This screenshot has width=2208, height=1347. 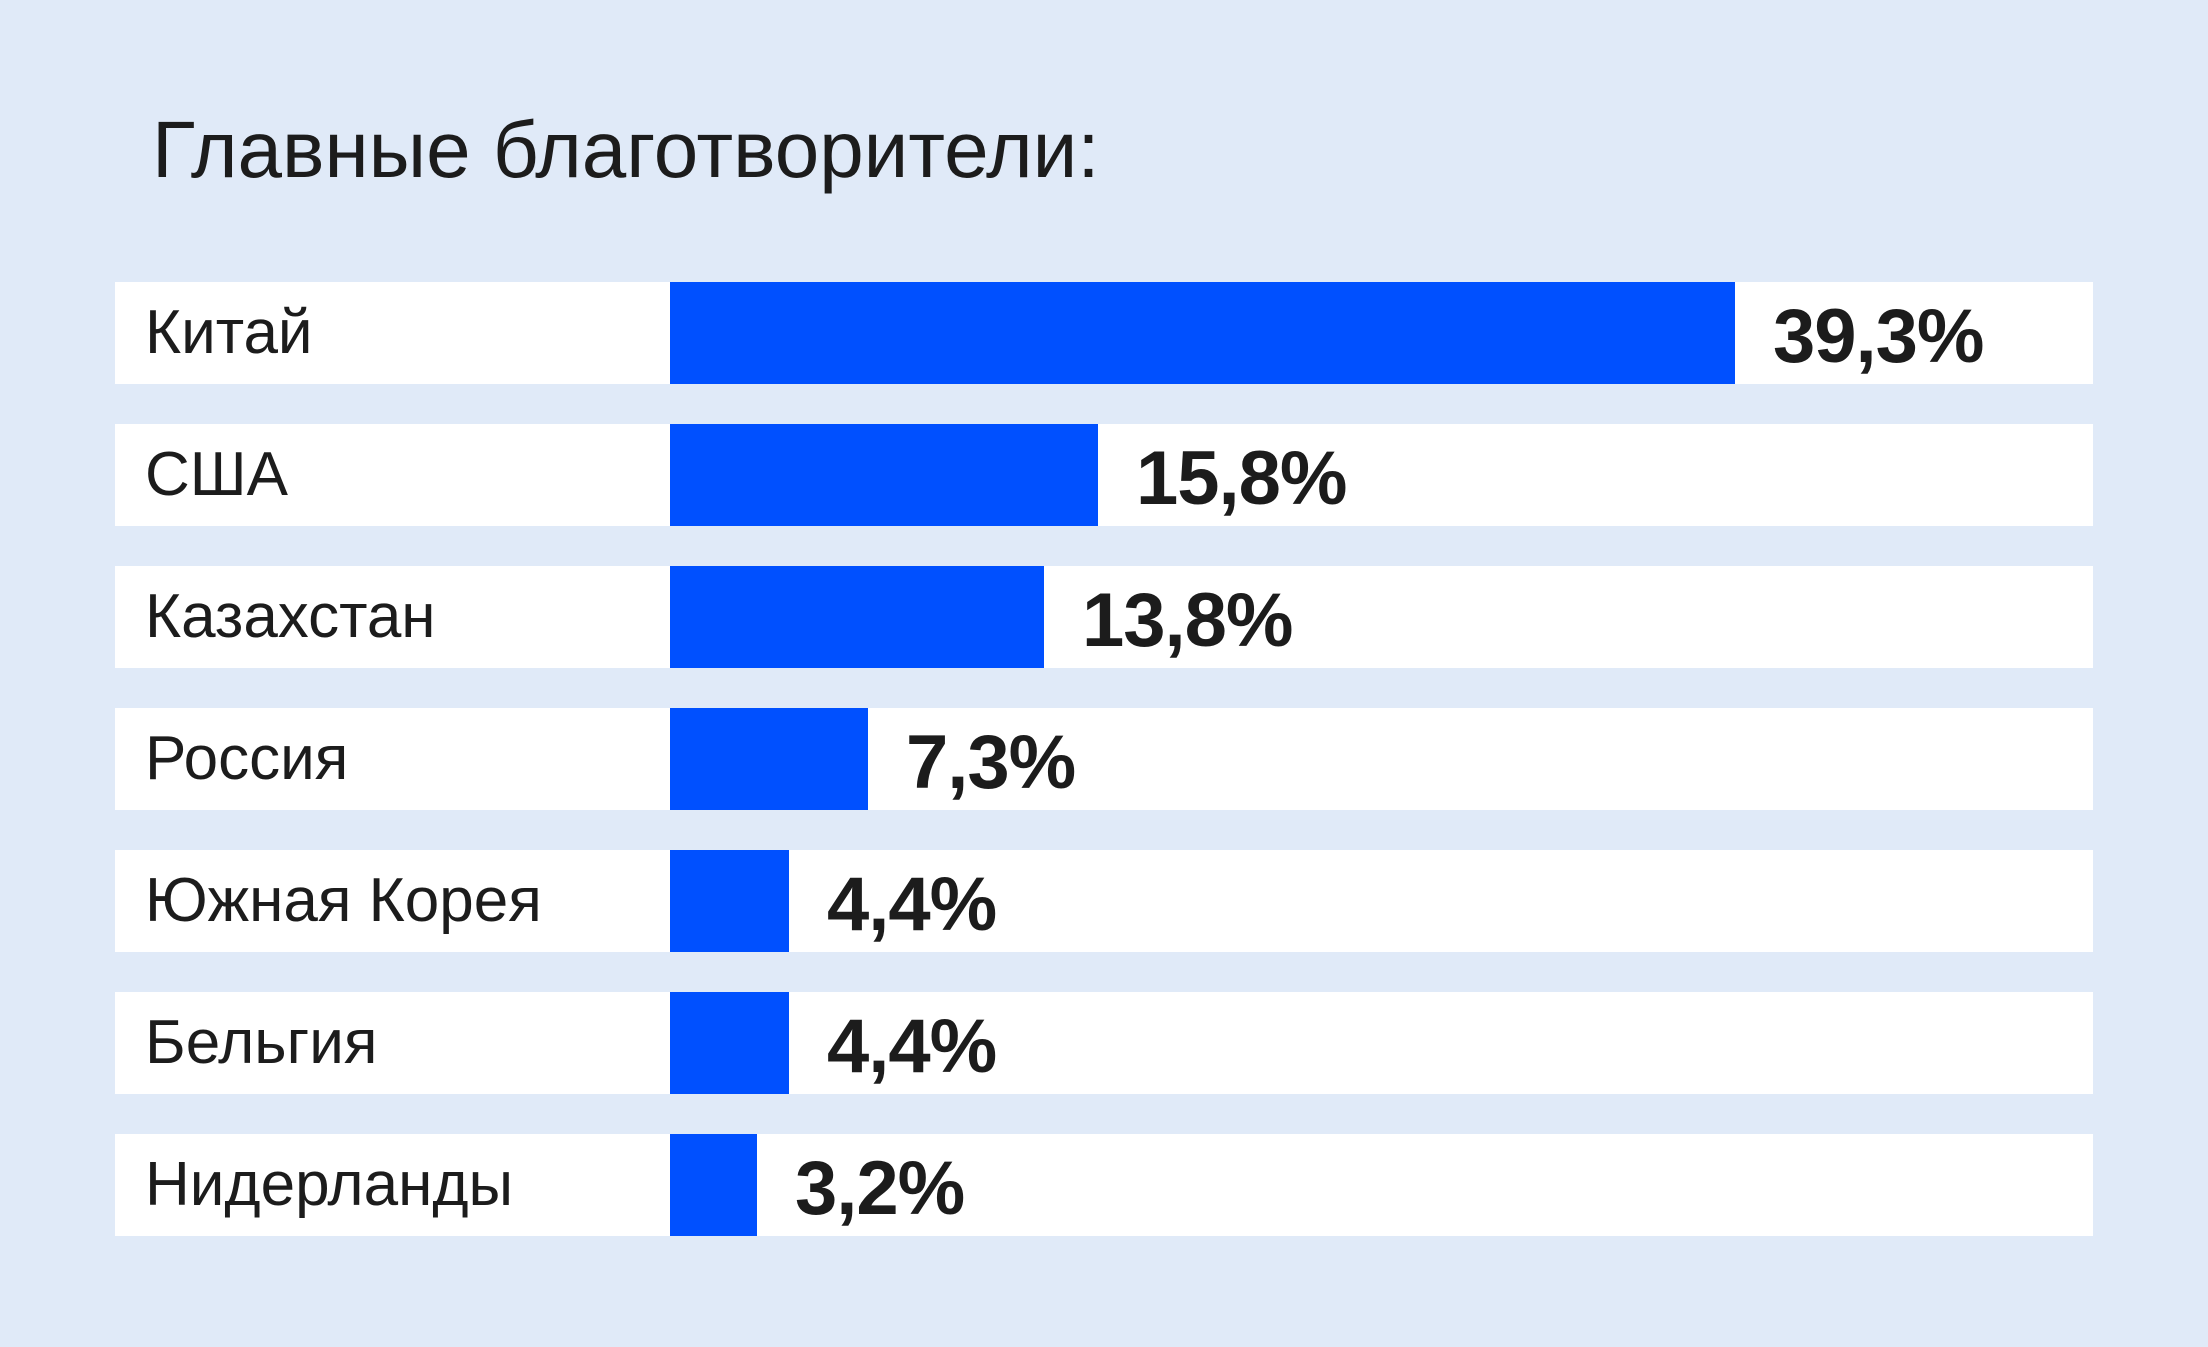 What do you see at coordinates (626, 149) in the screenshot?
I see `chart-title: Главные благотворители:` at bounding box center [626, 149].